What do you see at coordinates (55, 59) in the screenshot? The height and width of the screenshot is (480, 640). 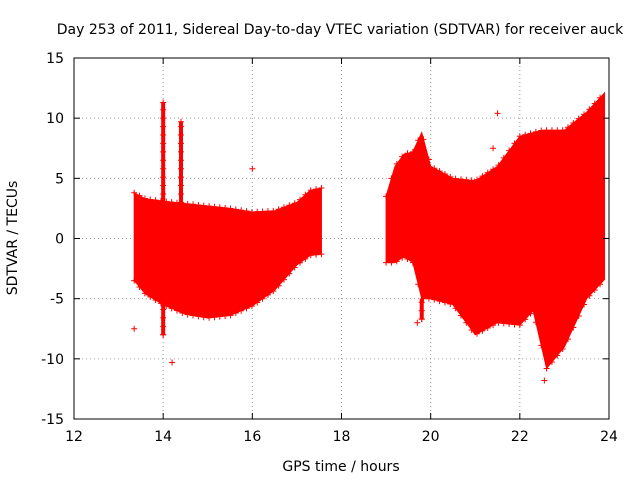 I see `y-tick-label: 15` at bounding box center [55, 59].